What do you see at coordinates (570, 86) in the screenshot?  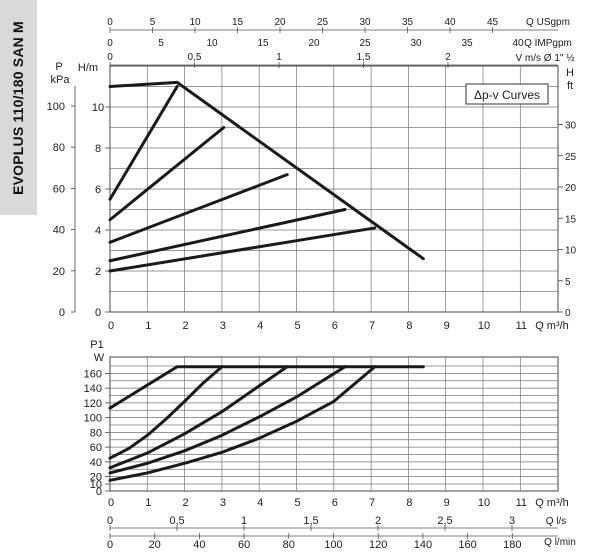 I see `ft-axis-unit: ft` at bounding box center [570, 86].